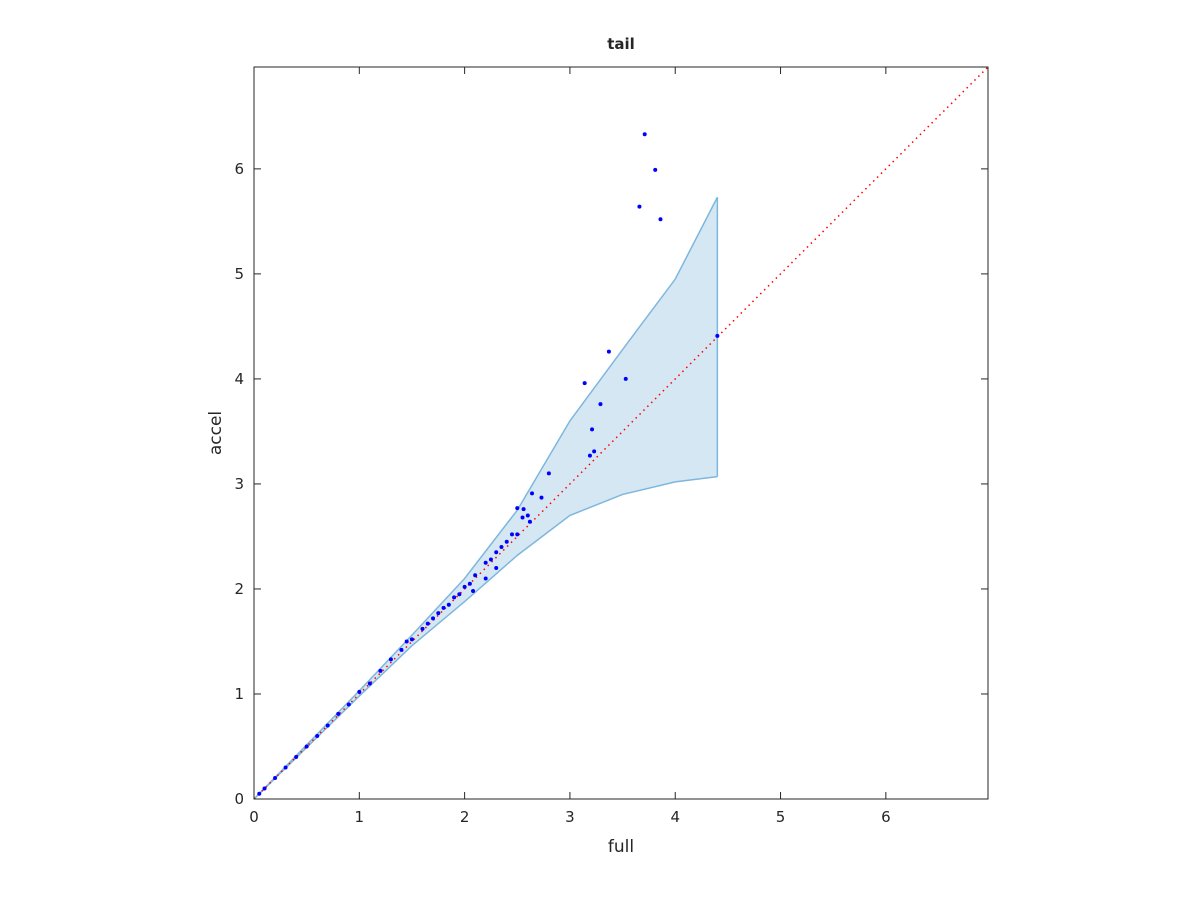 The height and width of the screenshot is (900, 1200). Describe the element at coordinates (216, 433) in the screenshot. I see `y-axis-label: accel` at that location.